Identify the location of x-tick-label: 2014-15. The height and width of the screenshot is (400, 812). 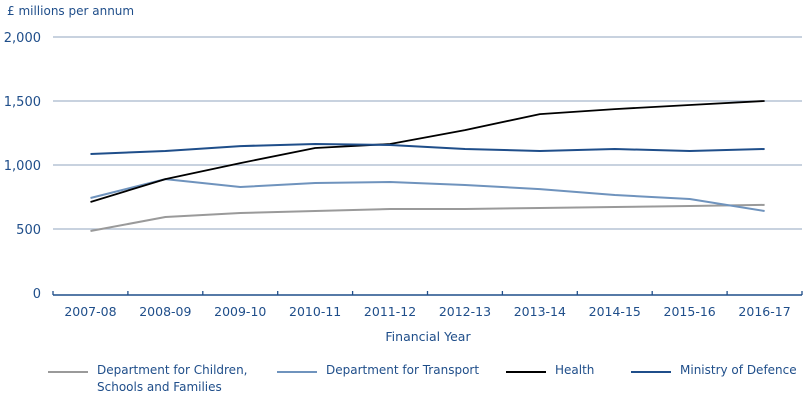
(615, 311).